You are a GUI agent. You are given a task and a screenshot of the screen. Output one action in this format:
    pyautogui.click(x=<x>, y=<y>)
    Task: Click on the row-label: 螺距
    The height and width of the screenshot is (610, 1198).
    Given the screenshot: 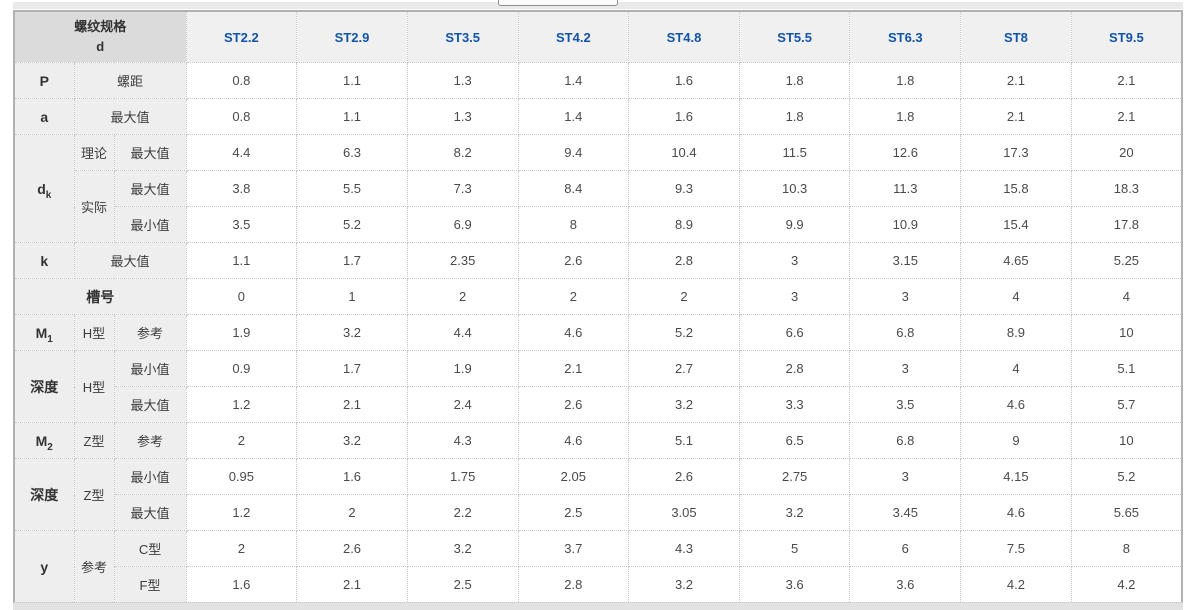 What is the action you would take?
    pyautogui.click(x=130, y=80)
    